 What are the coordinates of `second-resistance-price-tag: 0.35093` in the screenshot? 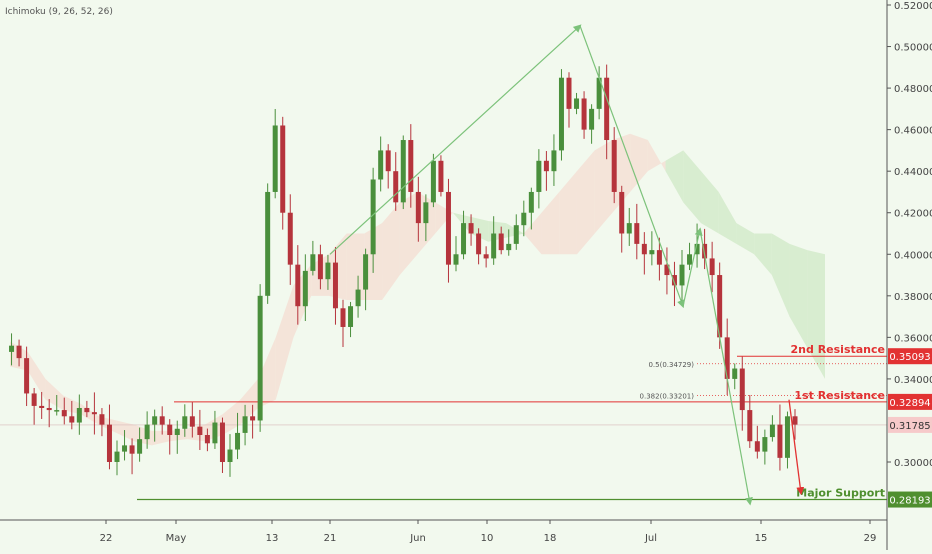 It's located at (909, 357).